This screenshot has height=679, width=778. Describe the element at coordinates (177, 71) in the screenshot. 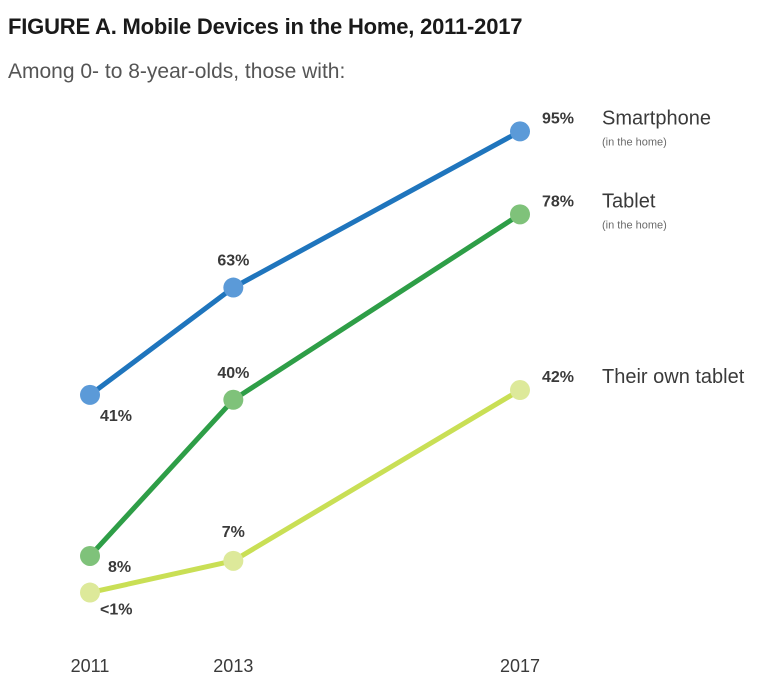

I see `chart-subtitle: Among 0- to 8-year-olds, those with:` at that location.